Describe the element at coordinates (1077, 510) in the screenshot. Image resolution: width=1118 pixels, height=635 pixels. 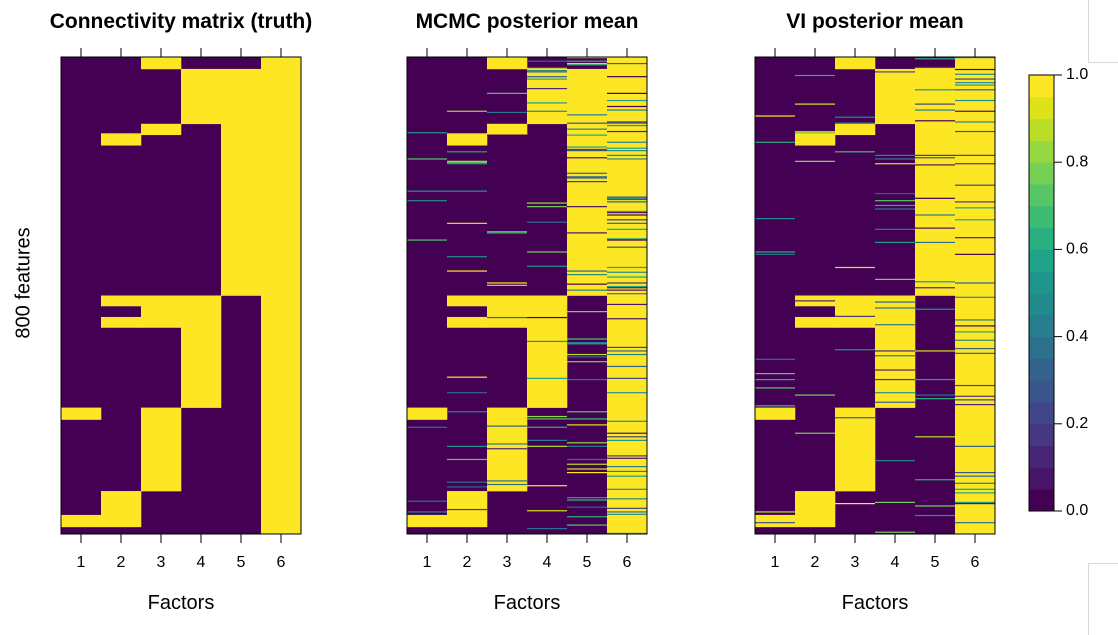
I see `colorbar-tick-label: 0.0` at that location.